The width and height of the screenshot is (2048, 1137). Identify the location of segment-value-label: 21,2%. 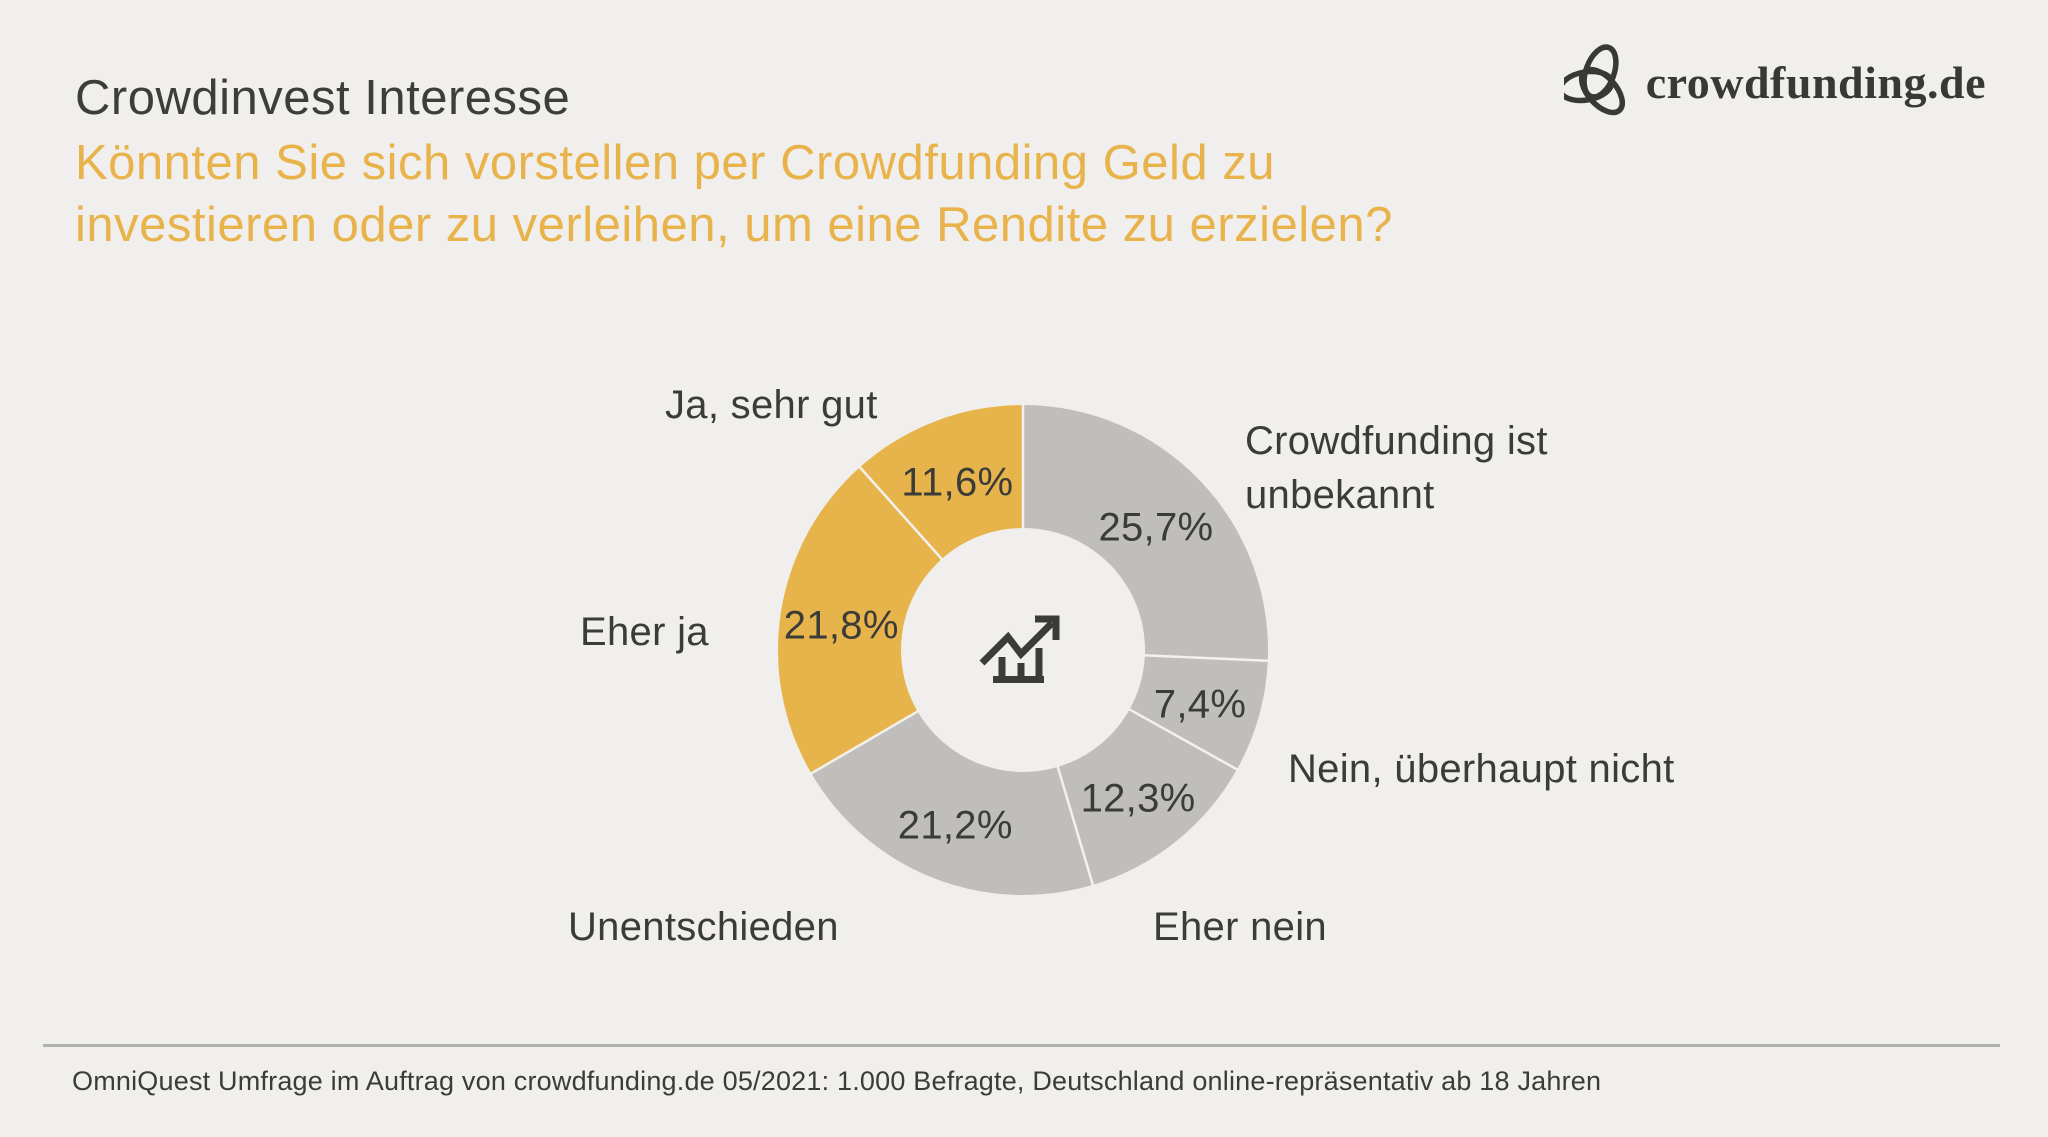
(955, 825).